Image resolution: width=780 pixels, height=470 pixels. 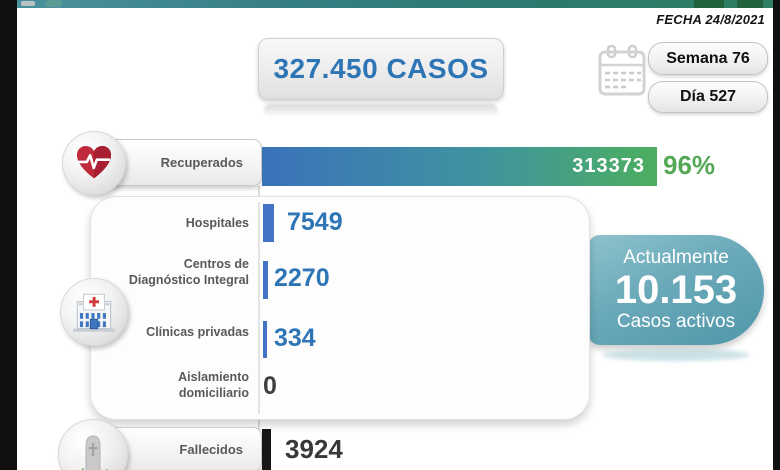 What do you see at coordinates (315, 222) in the screenshot?
I see `hospitals-value: 7549` at bounding box center [315, 222].